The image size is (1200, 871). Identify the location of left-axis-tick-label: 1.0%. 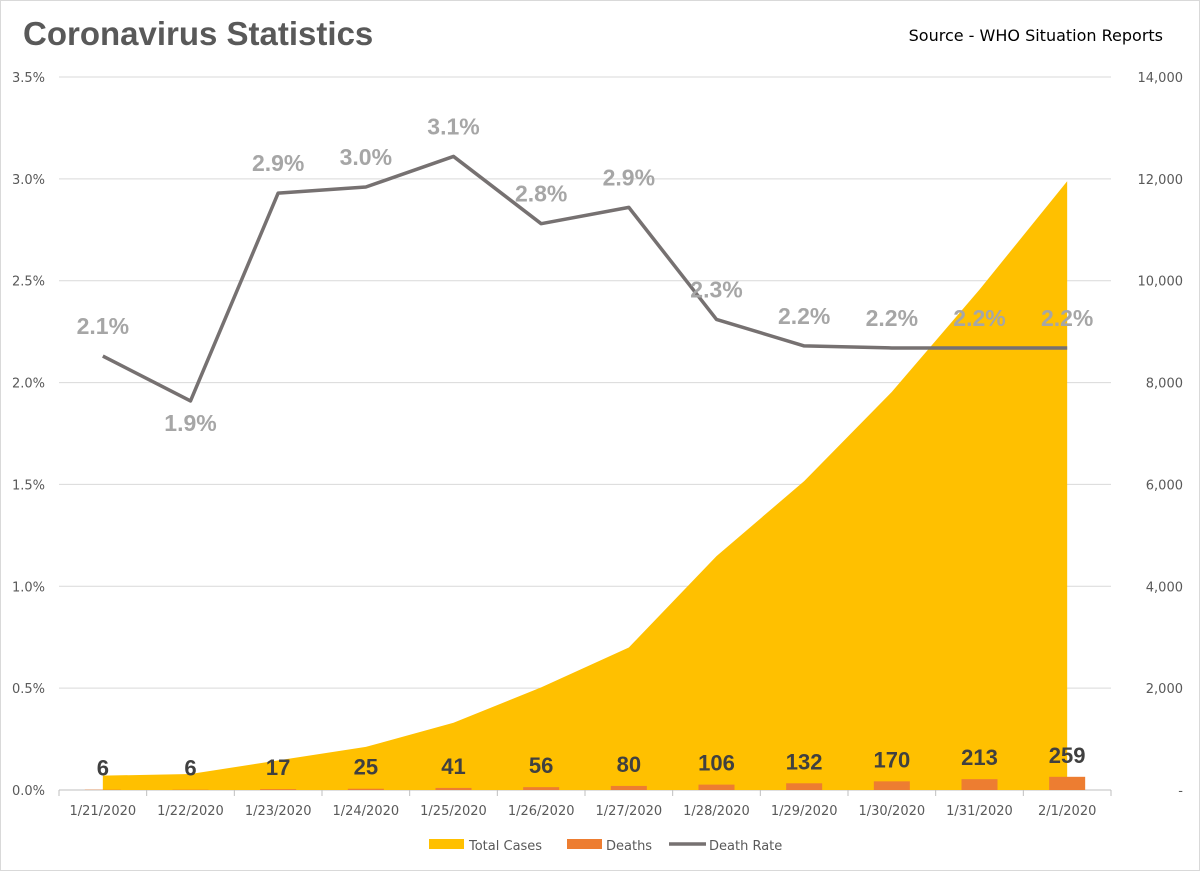
(28, 587).